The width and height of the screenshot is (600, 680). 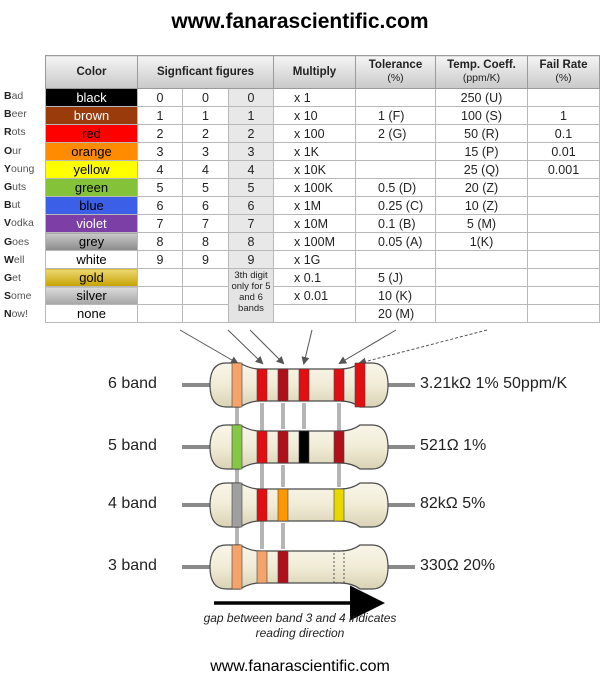 I want to click on mnemonic-word: Young, so click(x=25, y=169).